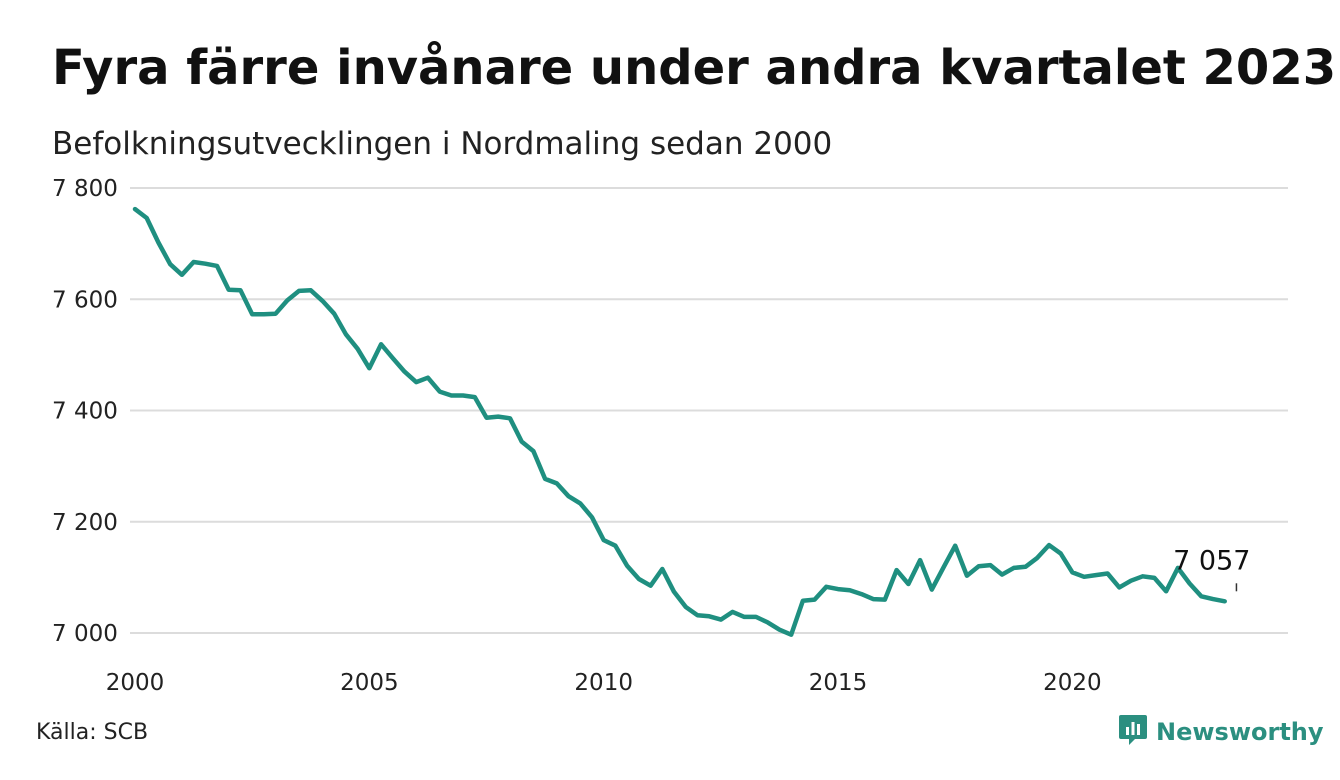 This screenshot has height=780, width=1340. I want to click on y-tick-label: 7 600, so click(85, 300).